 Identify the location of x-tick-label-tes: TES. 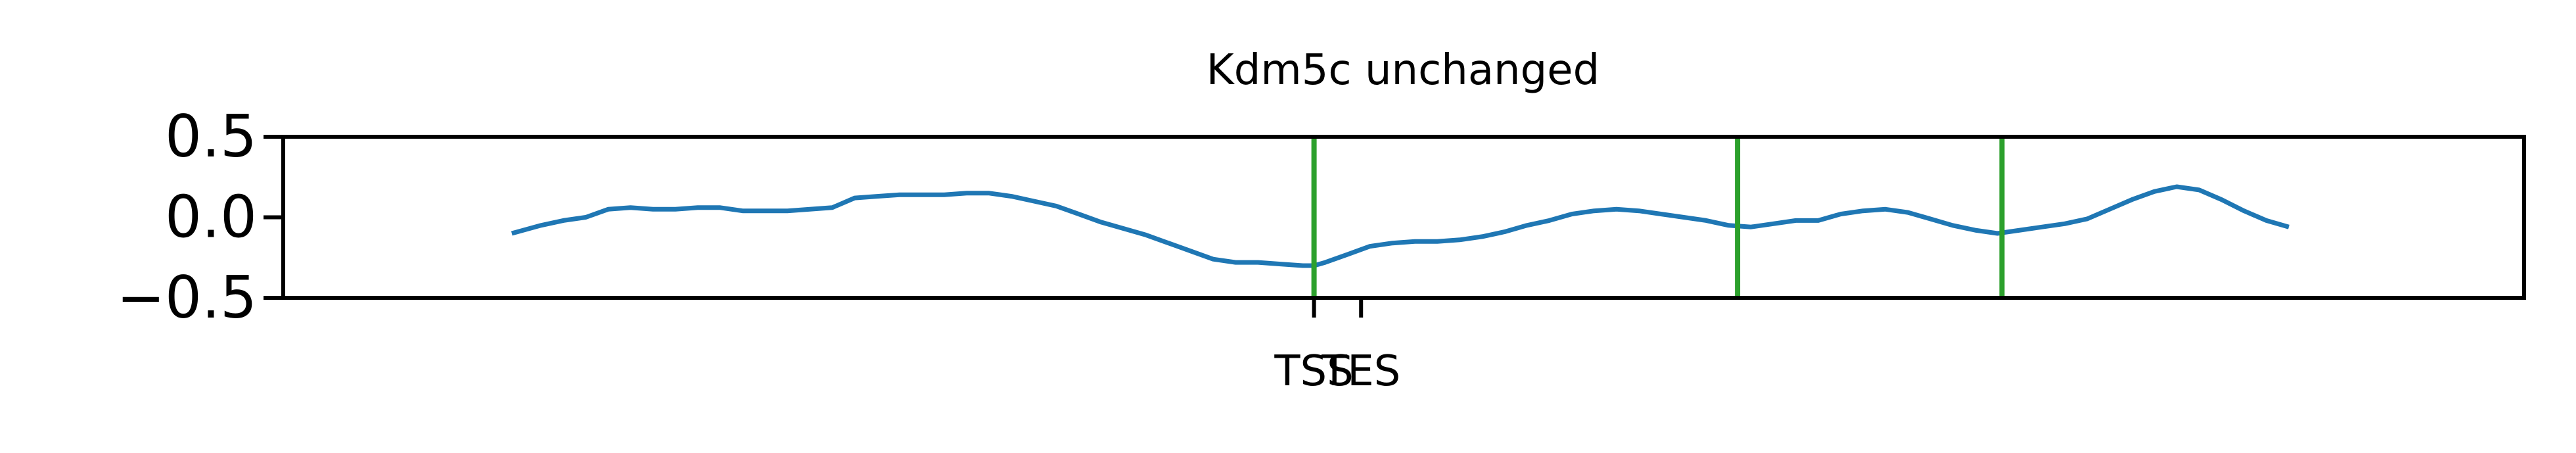
(1361, 372).